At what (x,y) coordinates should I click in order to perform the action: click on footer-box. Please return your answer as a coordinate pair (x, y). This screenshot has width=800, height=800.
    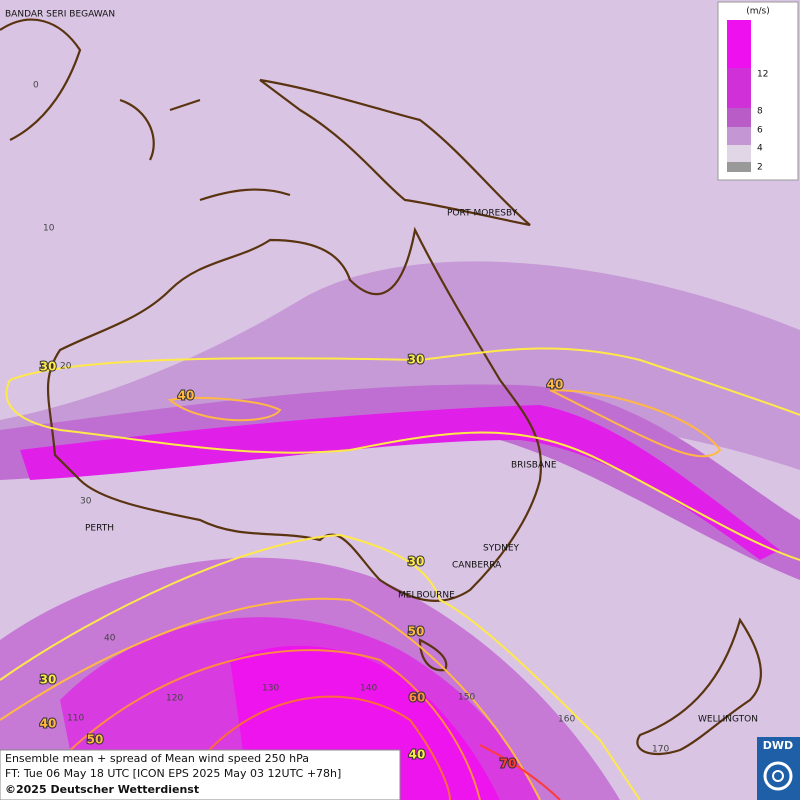
    Looking at the image, I should click on (200, 774).